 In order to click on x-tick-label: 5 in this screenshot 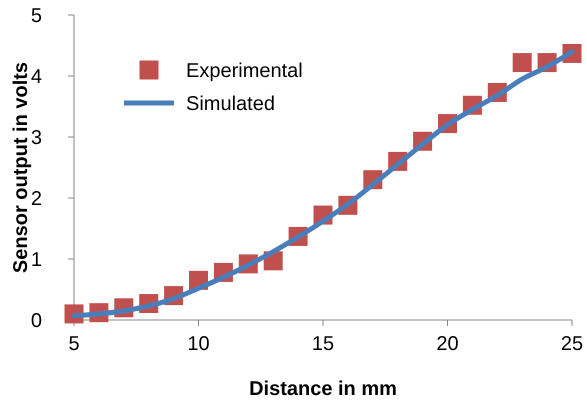, I will do `click(74, 344)`.